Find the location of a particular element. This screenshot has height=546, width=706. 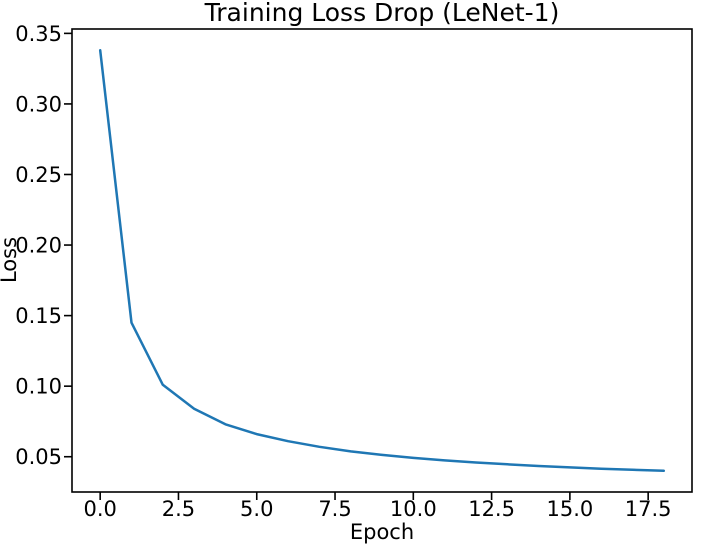

x-tick-label: 2.5 is located at coordinates (178, 509).